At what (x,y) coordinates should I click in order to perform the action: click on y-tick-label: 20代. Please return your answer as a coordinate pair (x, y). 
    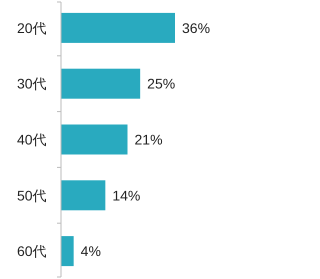
    Looking at the image, I should click on (32, 28).